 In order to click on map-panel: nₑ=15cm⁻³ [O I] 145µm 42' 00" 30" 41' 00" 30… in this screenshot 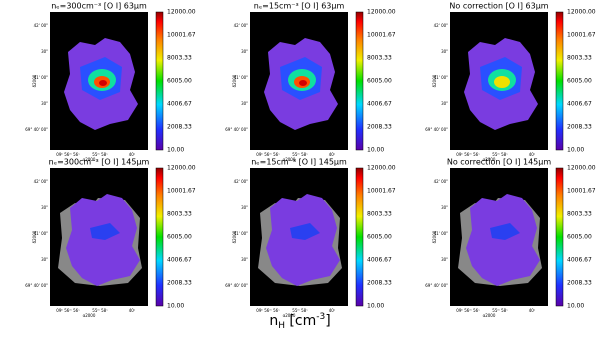, I will do `click(310, 238)`.